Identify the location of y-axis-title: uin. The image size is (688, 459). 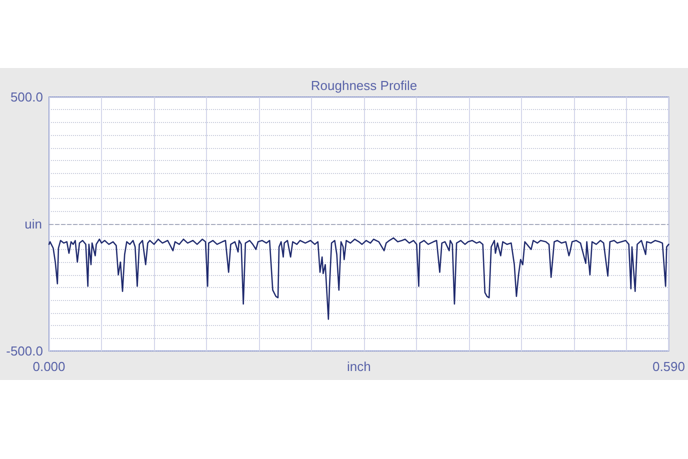
(33, 224).